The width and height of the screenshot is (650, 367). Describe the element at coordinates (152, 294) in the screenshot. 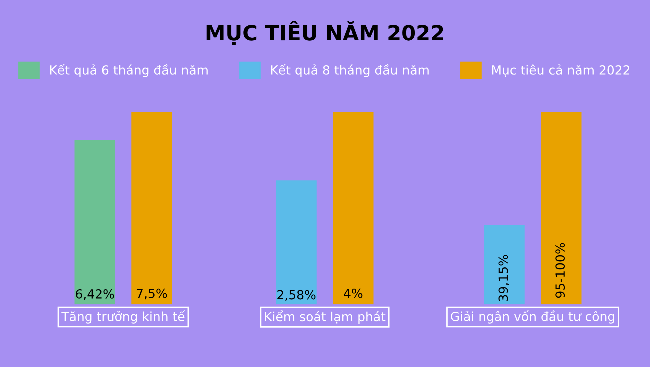

I see `data-label: 7,5%` at that location.